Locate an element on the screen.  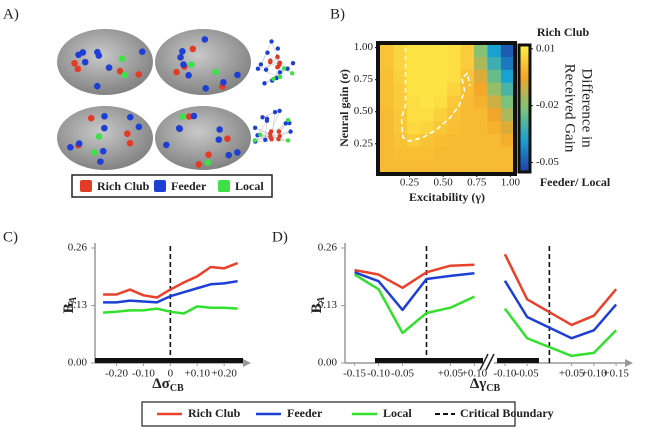
x-tick-label: -0.20 is located at coordinates (116, 374).